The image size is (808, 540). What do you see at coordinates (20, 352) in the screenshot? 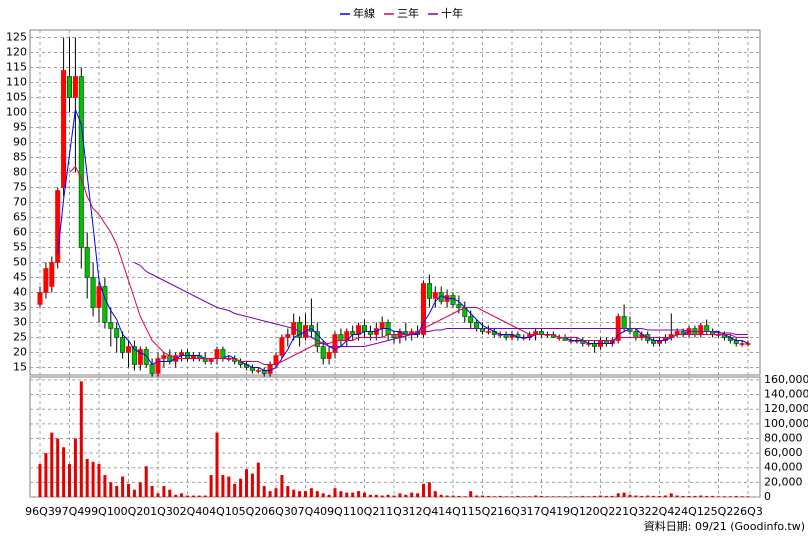
I see `y-tick-label: 20` at bounding box center [20, 352].